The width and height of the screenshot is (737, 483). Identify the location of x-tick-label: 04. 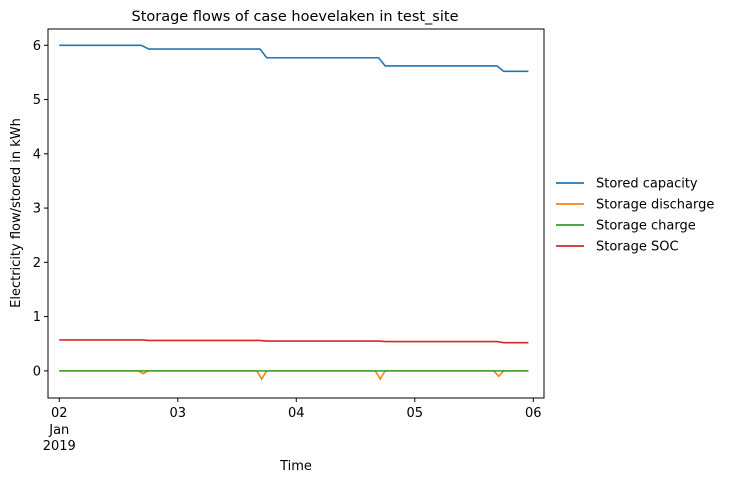
(296, 413).